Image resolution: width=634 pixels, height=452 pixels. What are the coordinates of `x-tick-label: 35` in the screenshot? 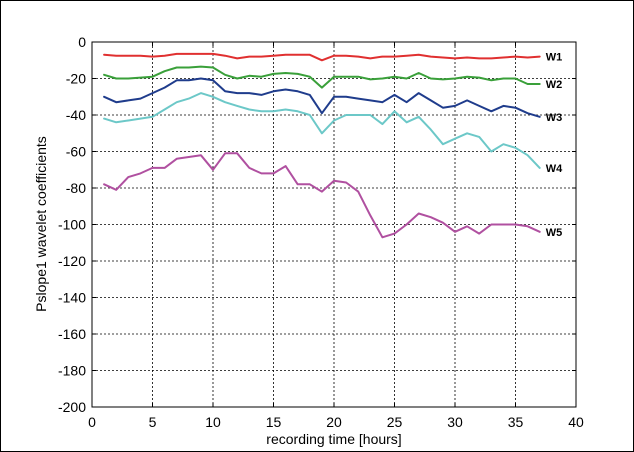 It's located at (516, 422).